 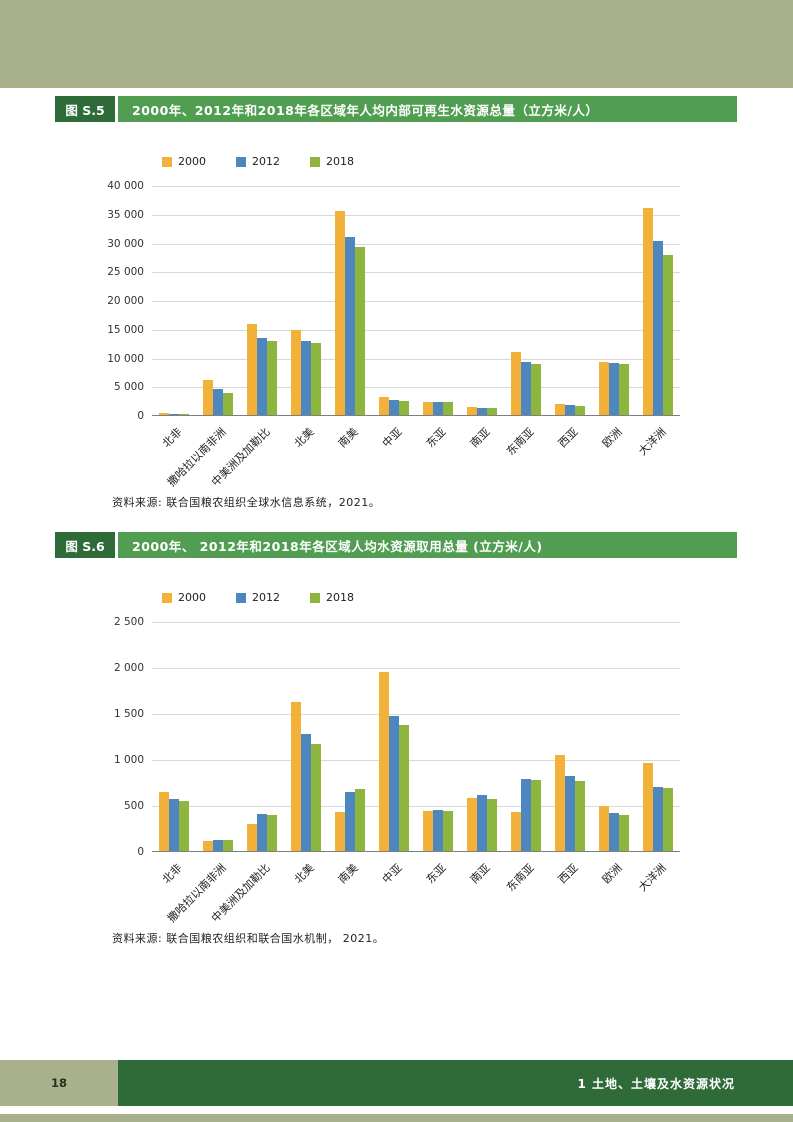 I want to click on y-tick-label: 2 000, so click(x=128, y=668).